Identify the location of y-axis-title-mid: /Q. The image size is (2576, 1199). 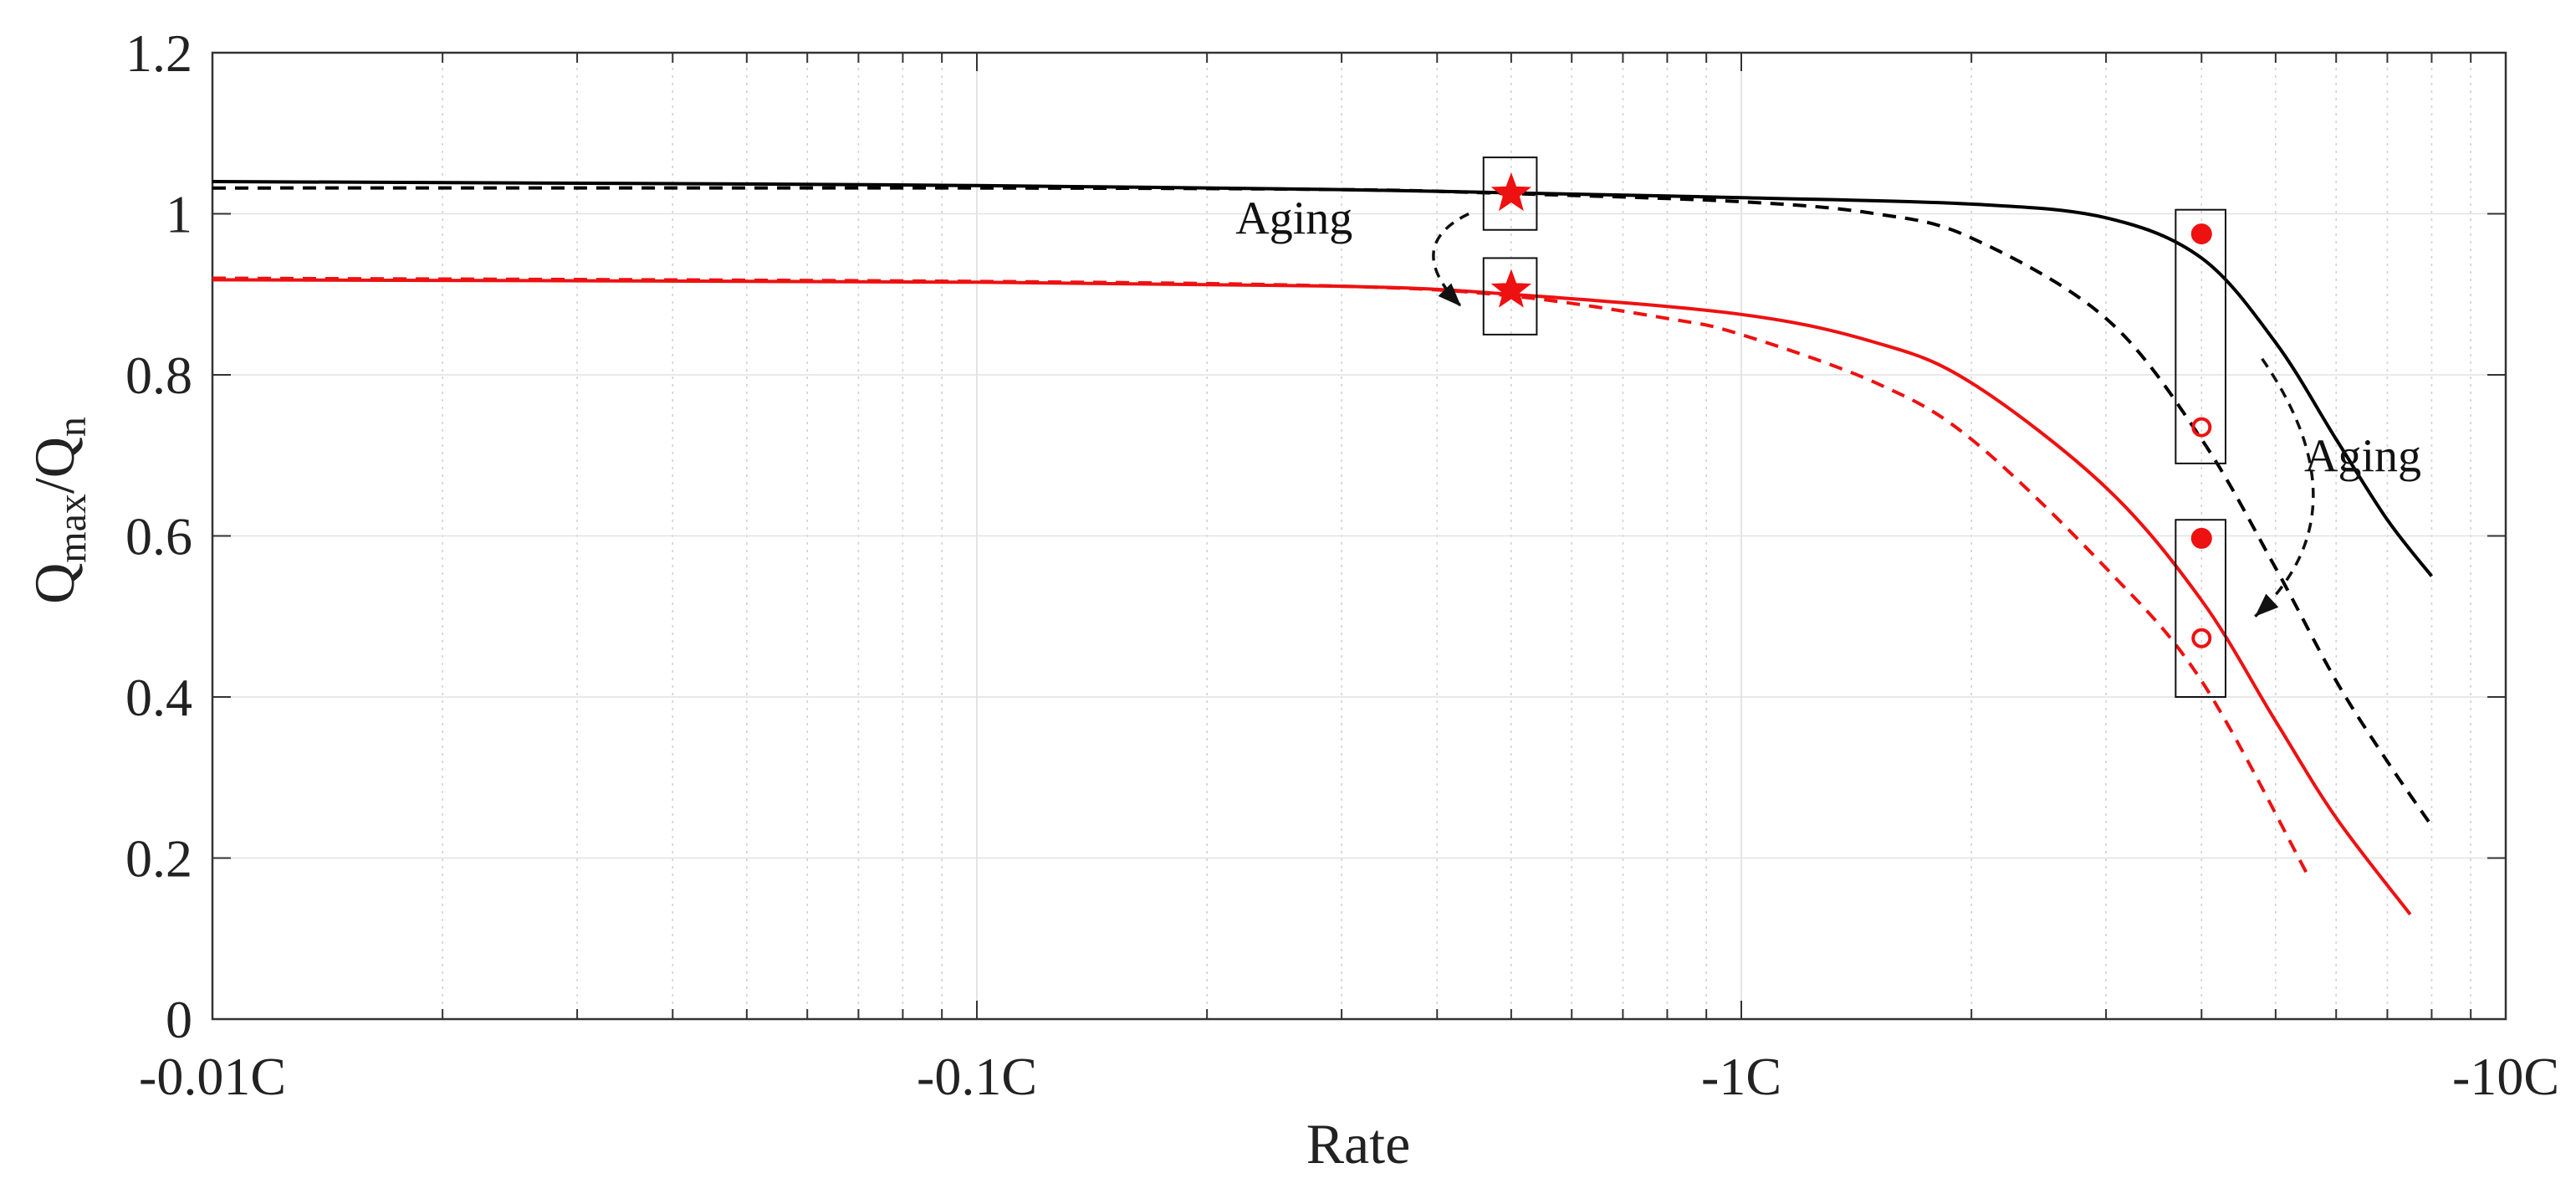
(54, 466).